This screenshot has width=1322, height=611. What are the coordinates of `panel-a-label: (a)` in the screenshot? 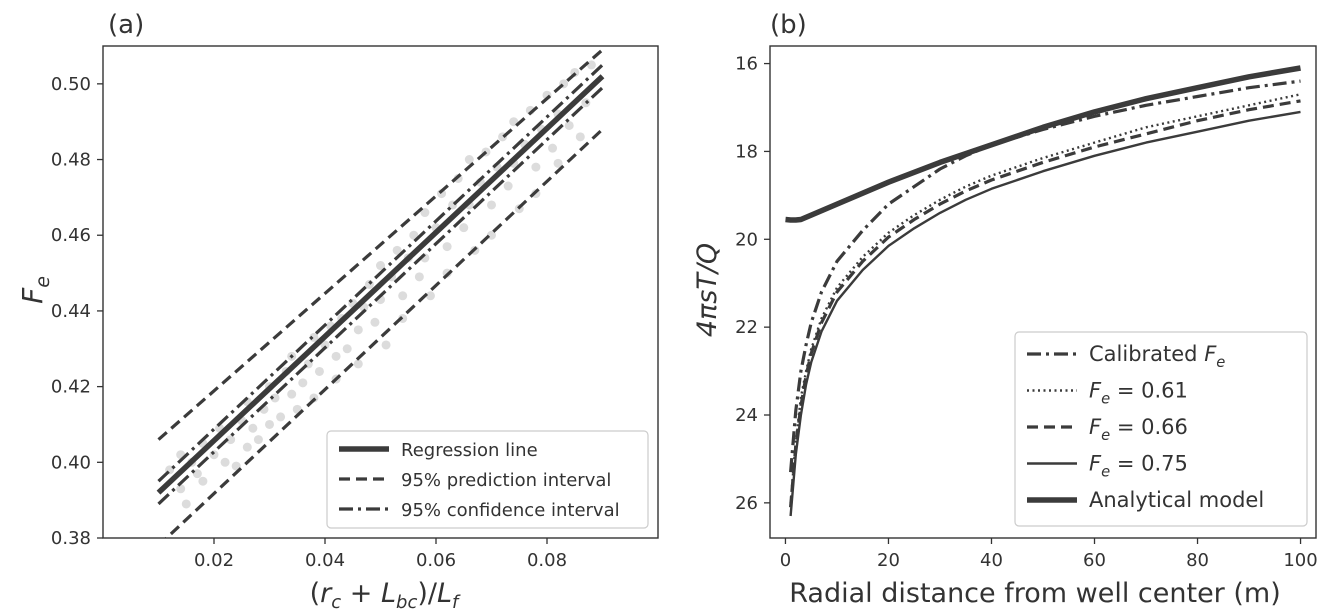 It's located at (126, 25).